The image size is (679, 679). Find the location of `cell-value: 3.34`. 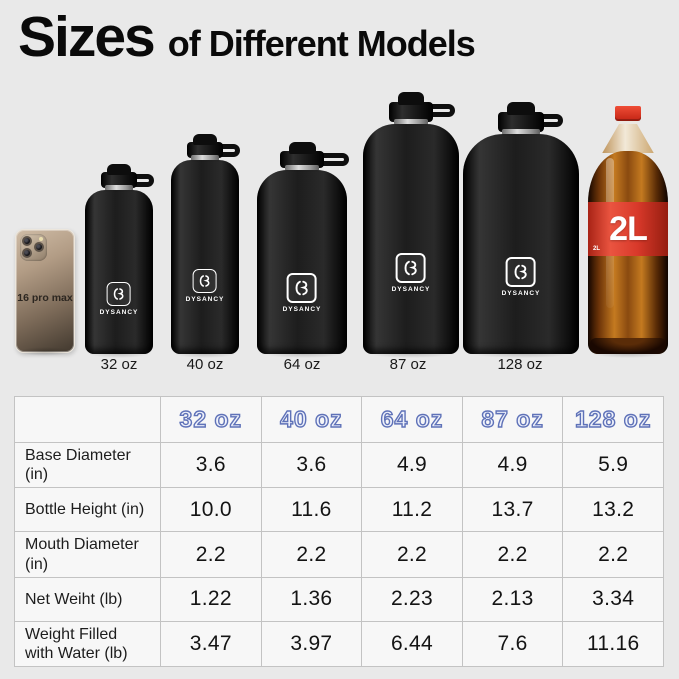

cell-value: 3.34 is located at coordinates (613, 599).